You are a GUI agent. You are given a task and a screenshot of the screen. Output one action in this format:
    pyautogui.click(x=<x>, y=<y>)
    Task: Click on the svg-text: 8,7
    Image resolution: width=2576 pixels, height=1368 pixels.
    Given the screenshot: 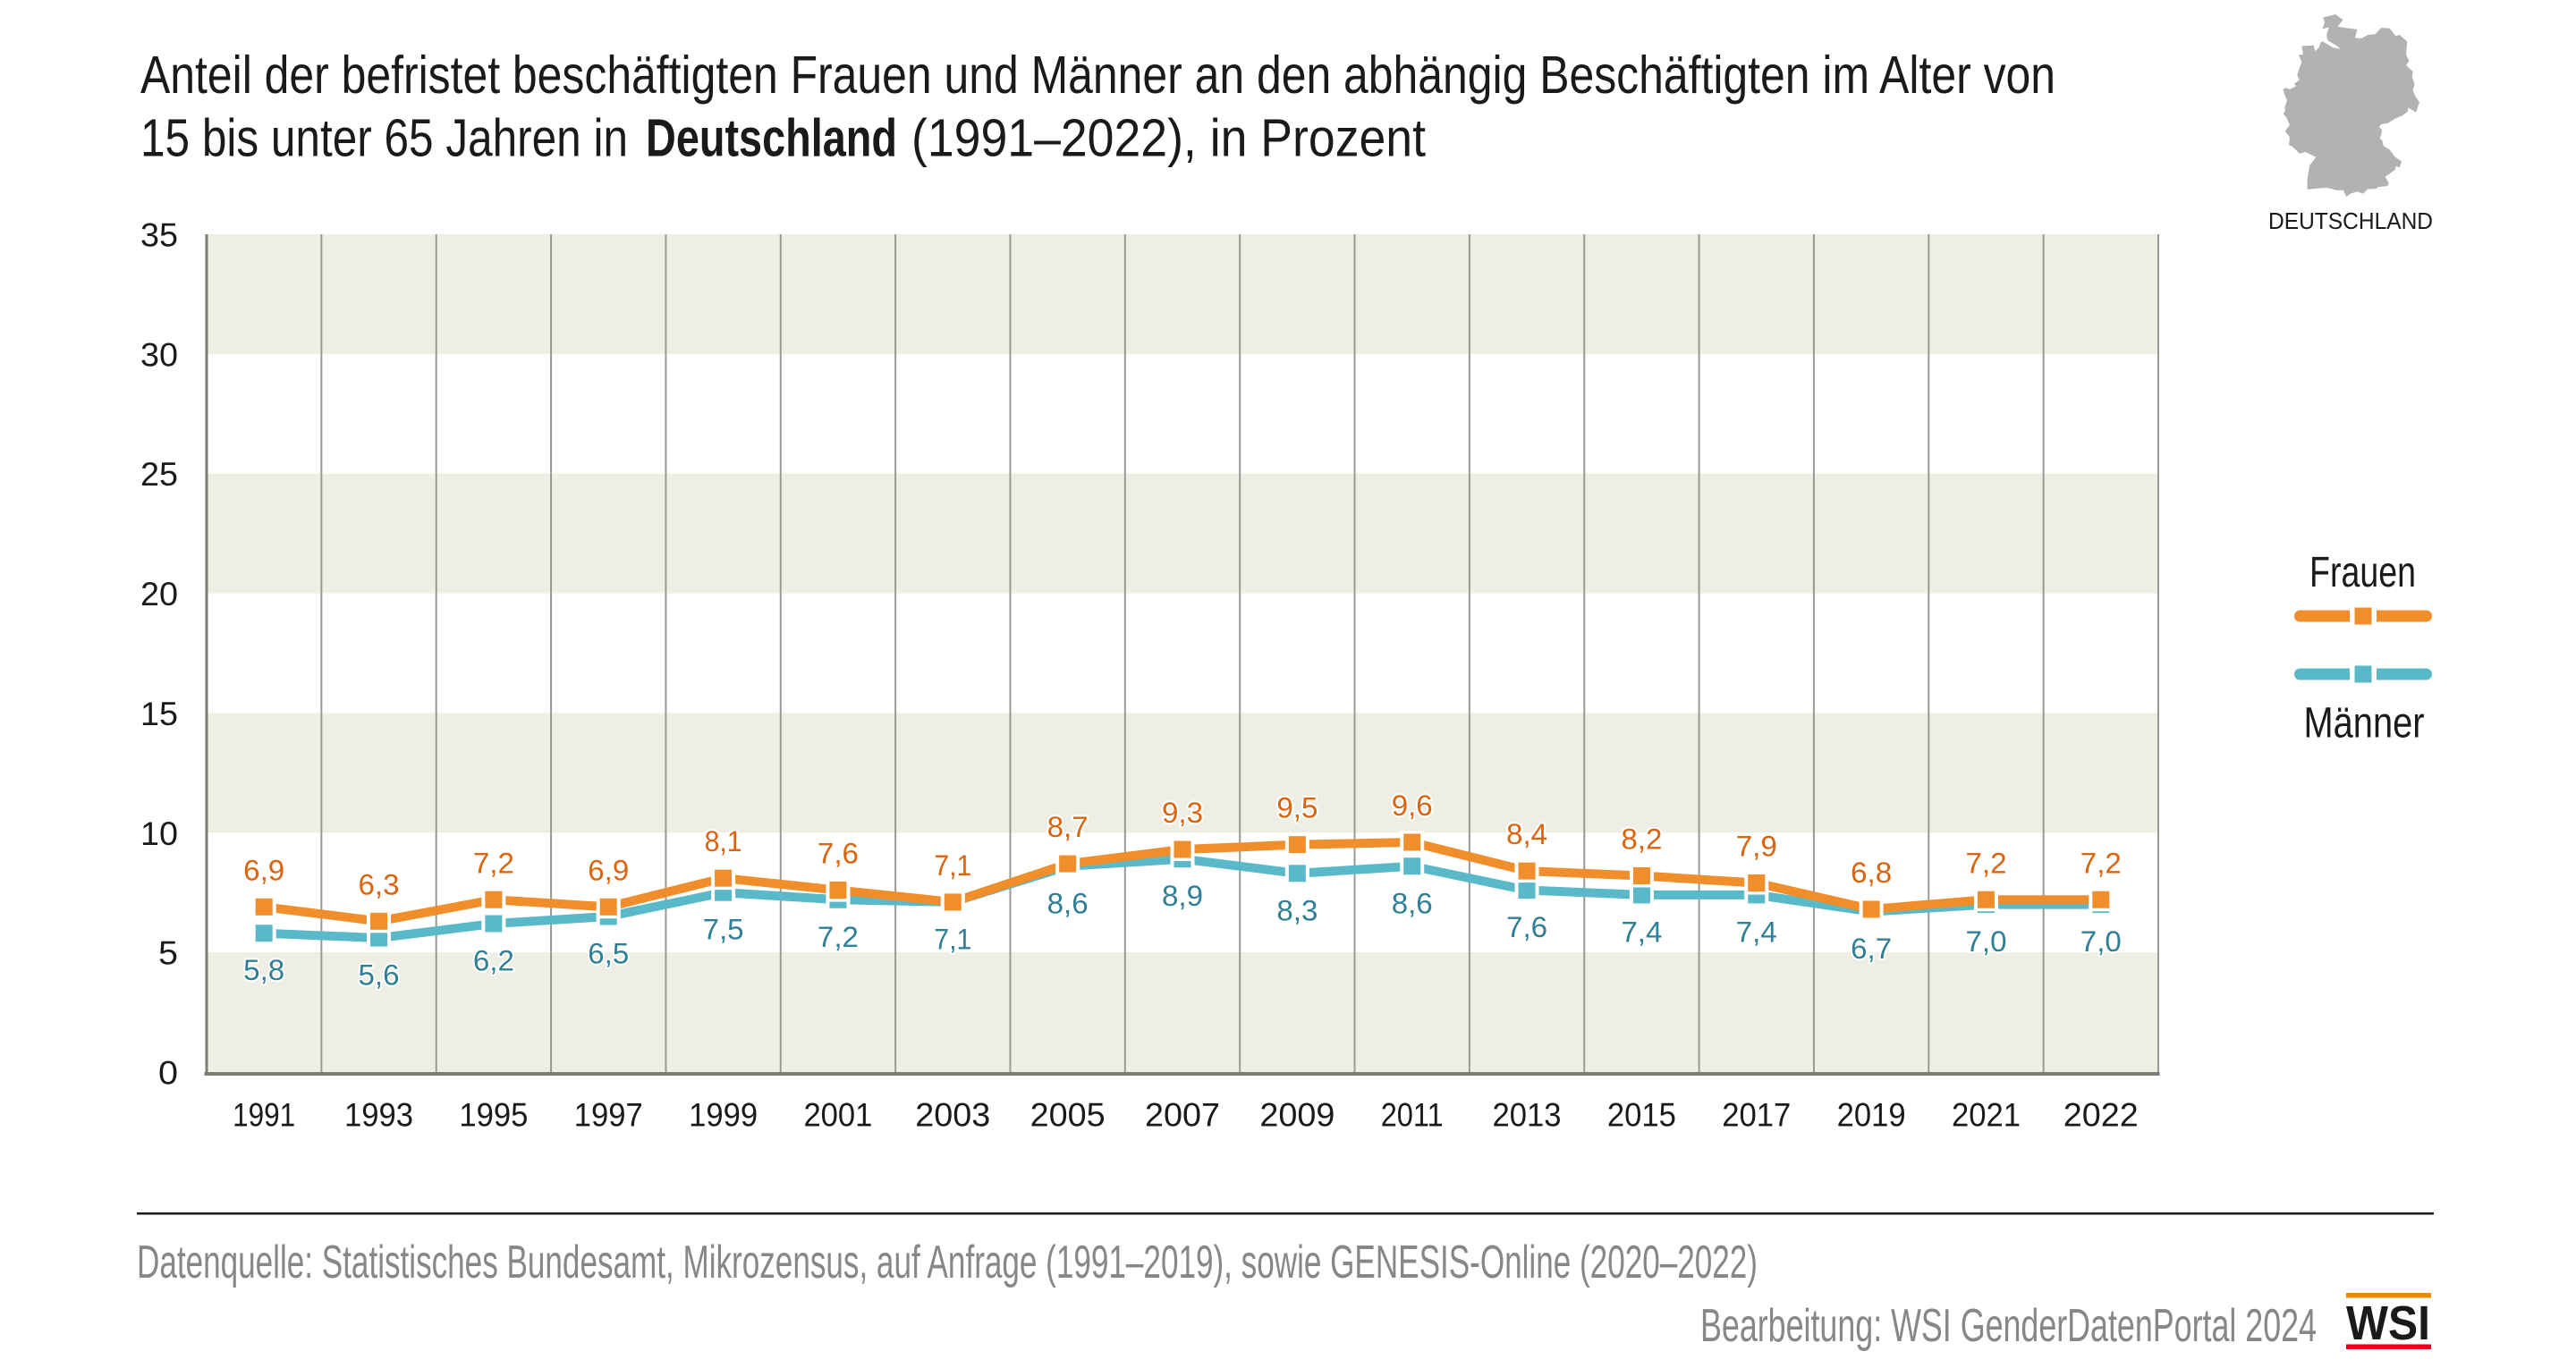 What is the action you would take?
    pyautogui.click(x=1068, y=827)
    